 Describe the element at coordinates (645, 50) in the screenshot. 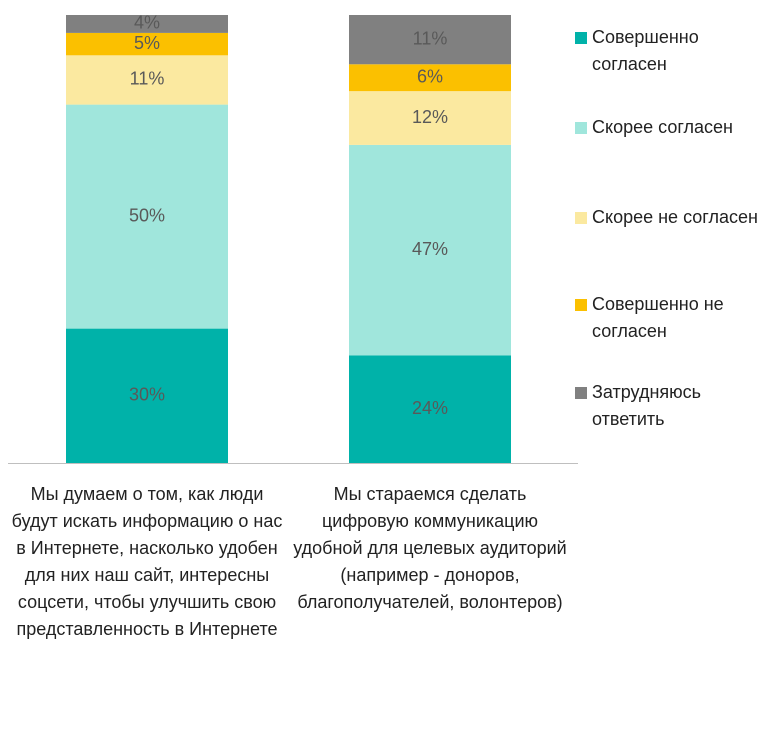

I see `legend-label: Совершенно согласен` at that location.